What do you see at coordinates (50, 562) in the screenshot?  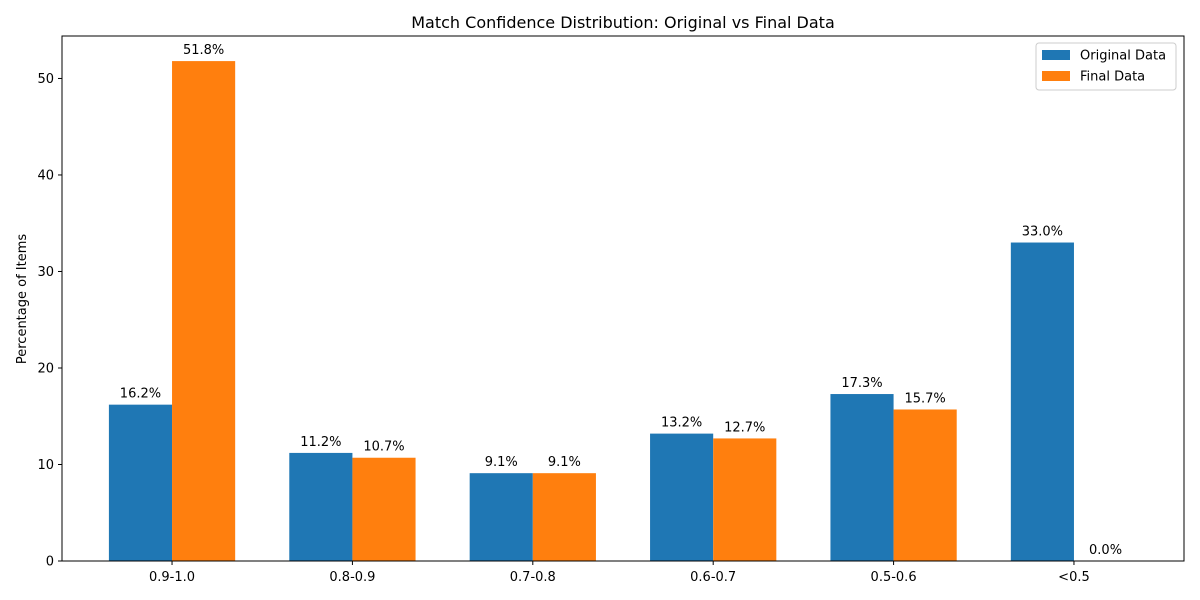 I see `y-tick-label: 0` at bounding box center [50, 562].